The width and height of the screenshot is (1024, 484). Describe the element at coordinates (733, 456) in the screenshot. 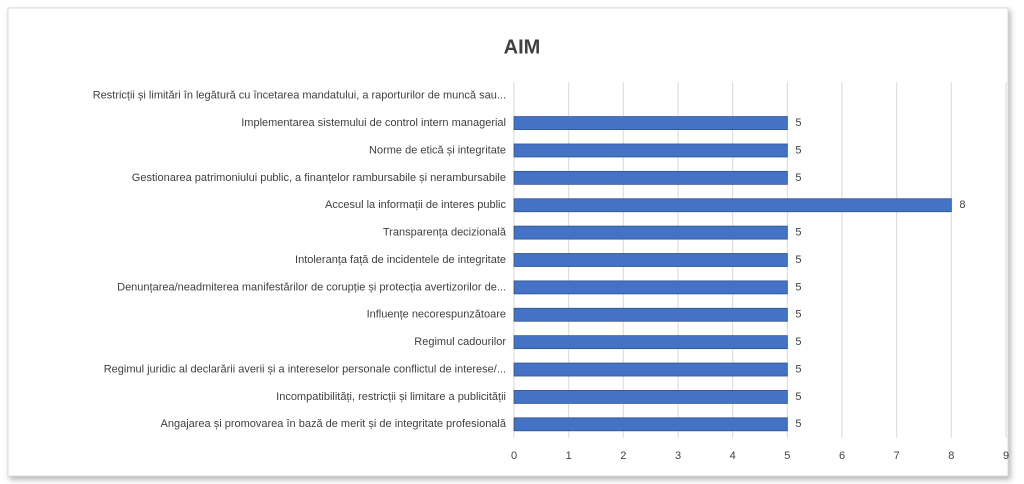

I see `x-tick-label: 4` at that location.